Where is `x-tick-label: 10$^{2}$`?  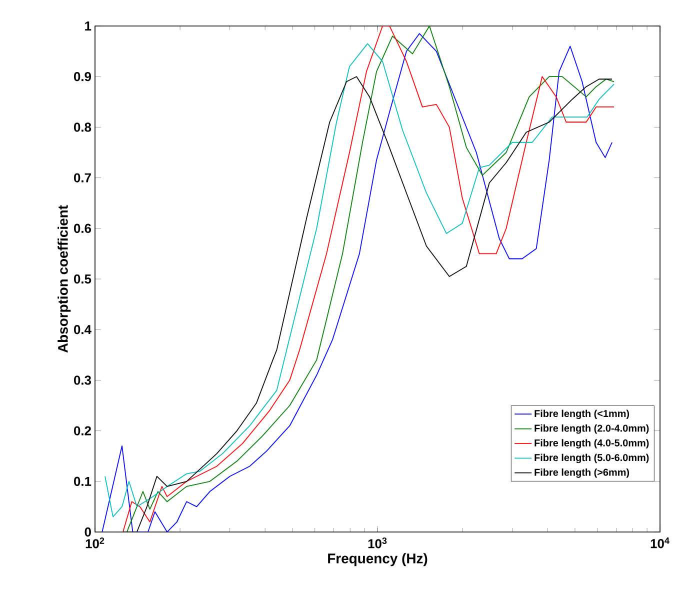
x-tick-label: 10$^{2}$ is located at coordinates (95, 543).